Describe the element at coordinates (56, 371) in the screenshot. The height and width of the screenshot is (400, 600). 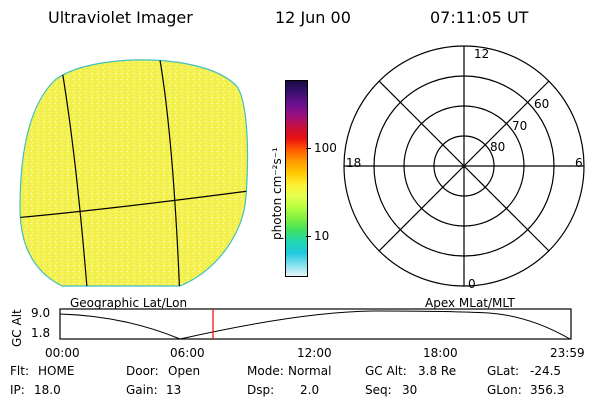
I see `flight-value: HOME` at that location.